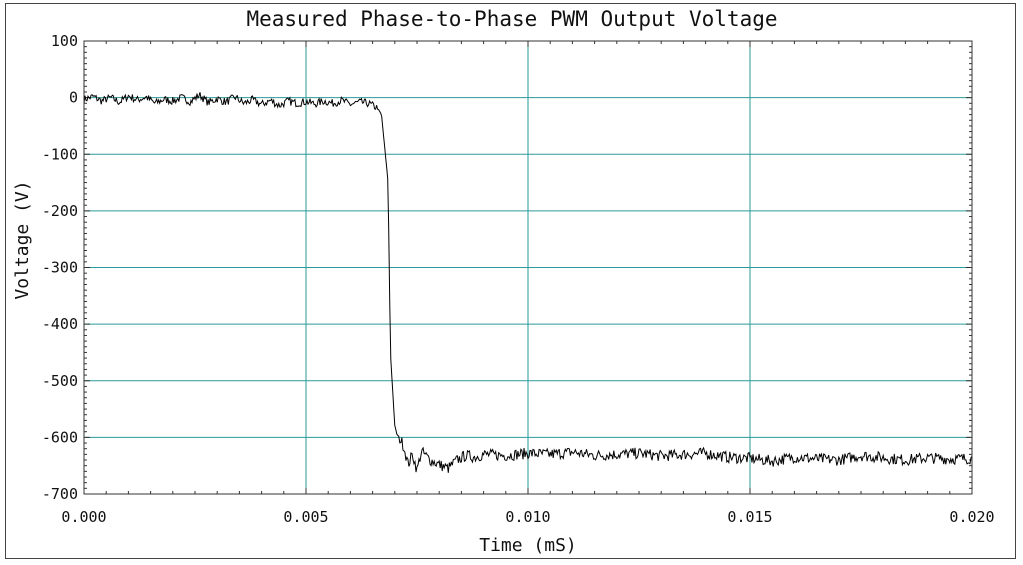 This screenshot has width=1023, height=565. What do you see at coordinates (749, 517) in the screenshot?
I see `x-tick-label: 0.015` at bounding box center [749, 517].